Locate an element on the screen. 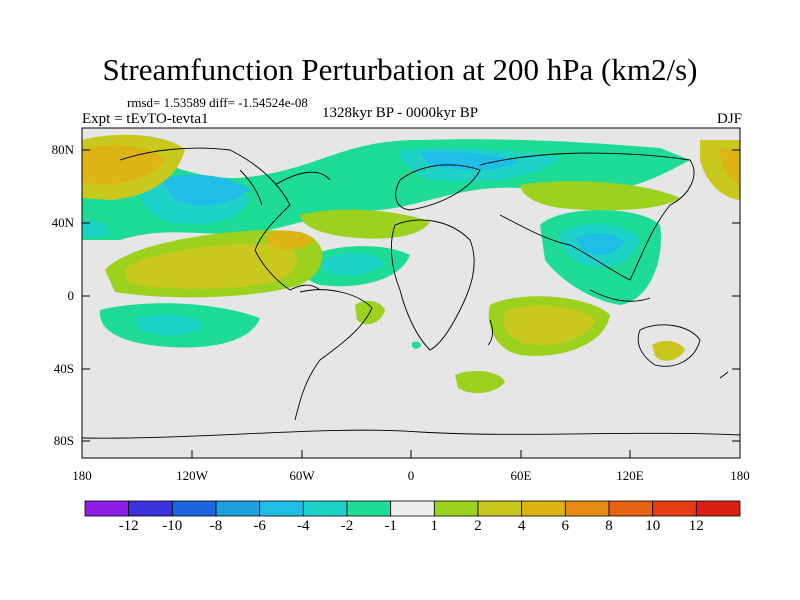  colorbar-label: 6 is located at coordinates (565, 526).